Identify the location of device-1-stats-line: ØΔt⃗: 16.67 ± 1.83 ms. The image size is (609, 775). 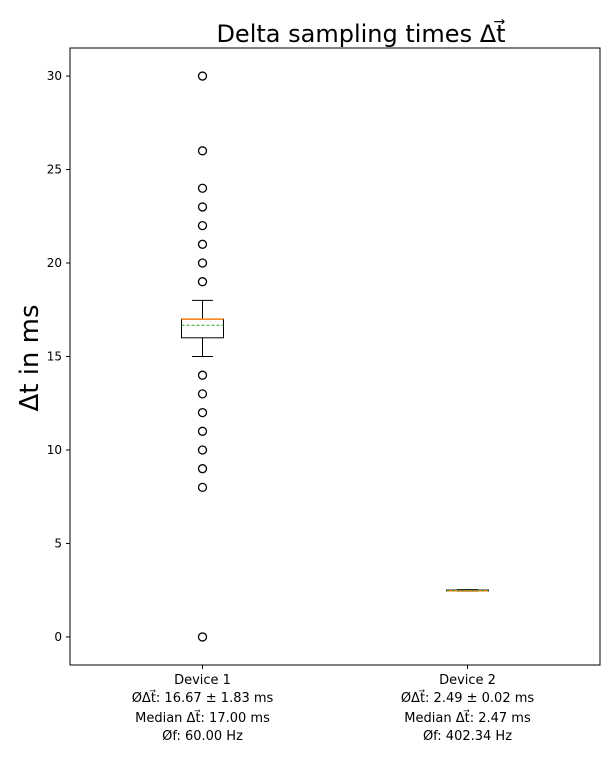
(203, 698).